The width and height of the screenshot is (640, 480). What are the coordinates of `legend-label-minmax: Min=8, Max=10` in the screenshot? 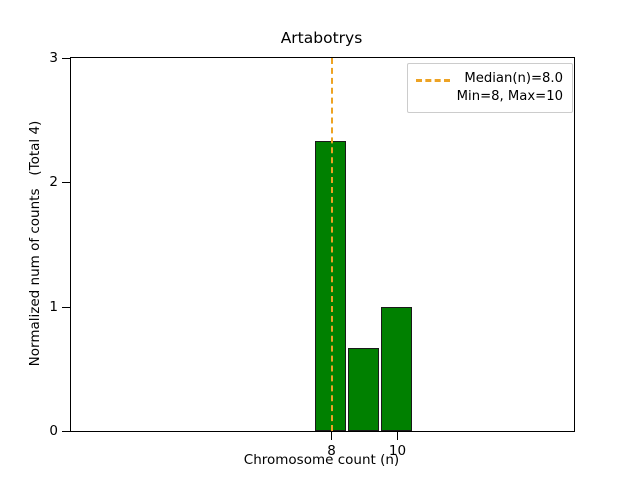 It's located at (509, 97).